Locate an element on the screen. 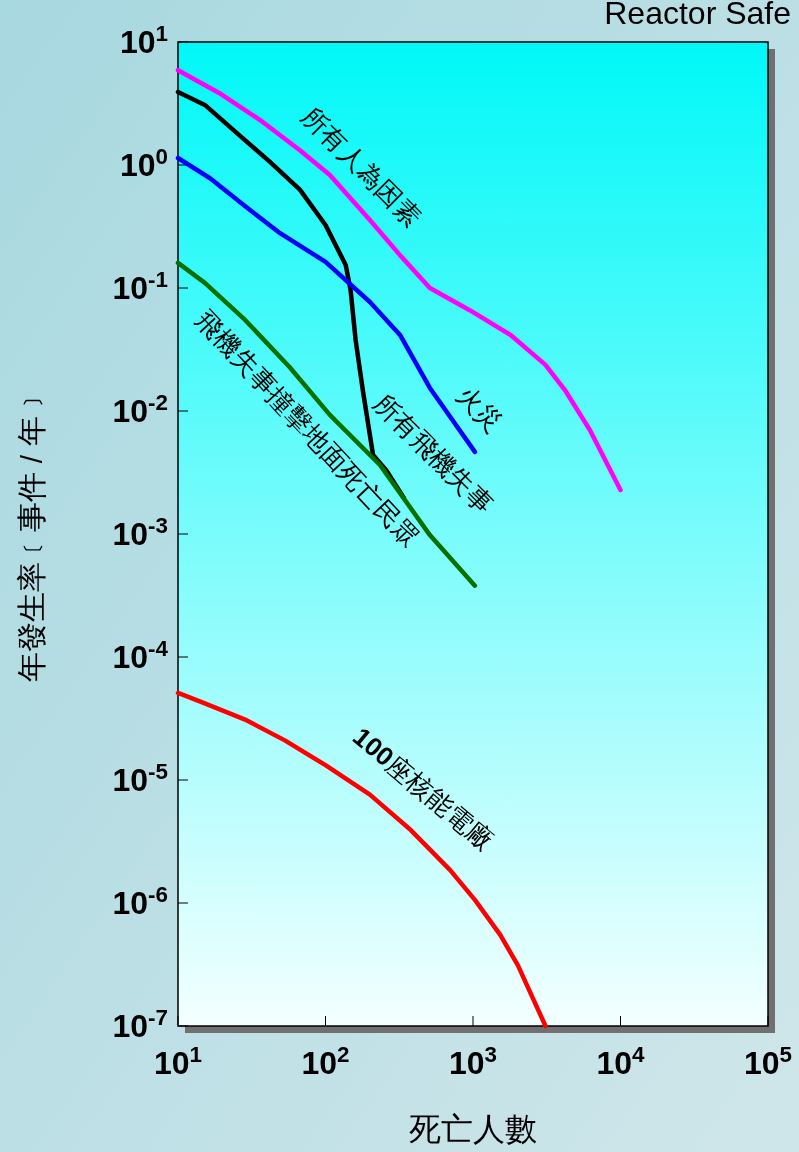 The width and height of the screenshot is (799, 1152). y-tick-label: 10$^{-2}$ is located at coordinates (140, 409).